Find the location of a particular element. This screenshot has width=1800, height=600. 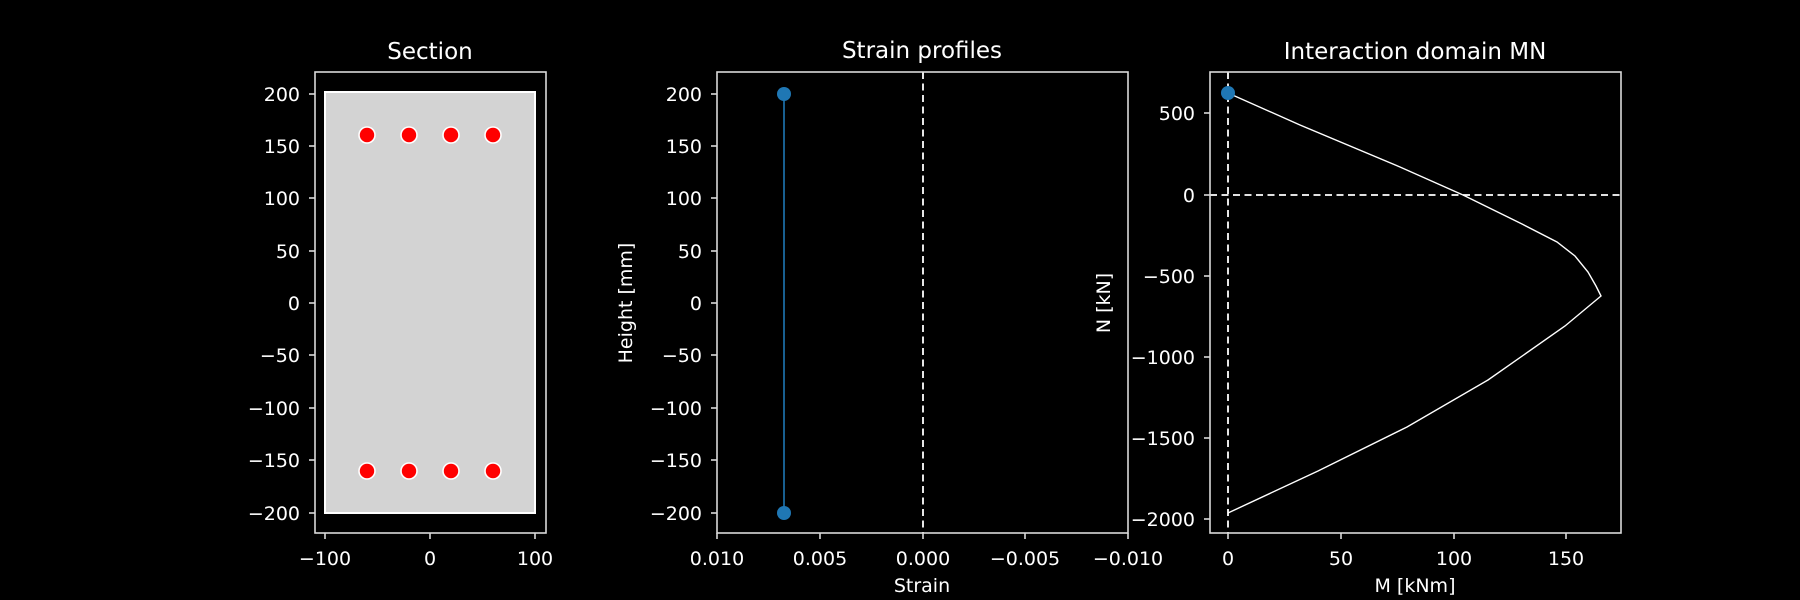

section-title: Section is located at coordinates (429, 52).